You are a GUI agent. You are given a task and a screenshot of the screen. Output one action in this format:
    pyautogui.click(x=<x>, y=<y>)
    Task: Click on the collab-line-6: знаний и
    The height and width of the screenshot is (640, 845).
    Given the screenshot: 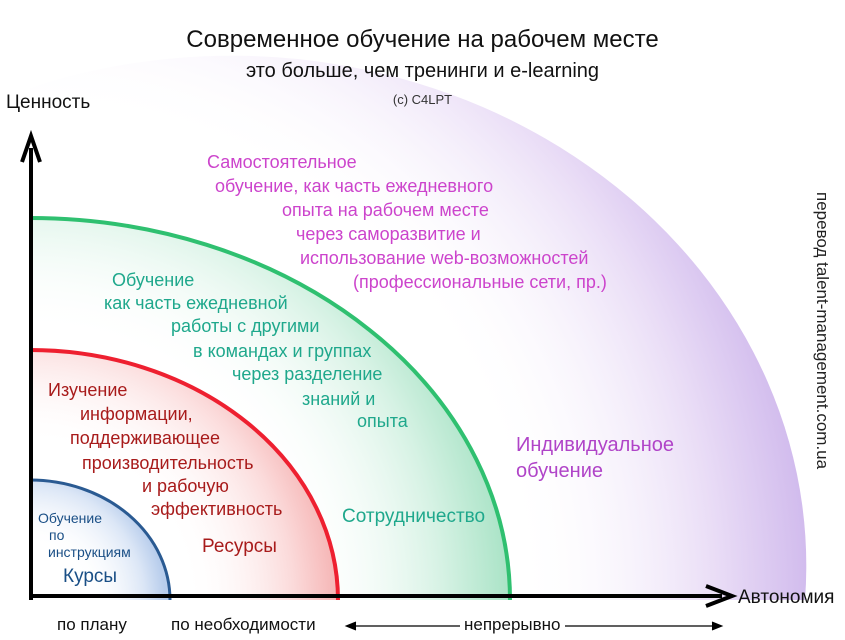 What is the action you would take?
    pyautogui.click(x=339, y=399)
    